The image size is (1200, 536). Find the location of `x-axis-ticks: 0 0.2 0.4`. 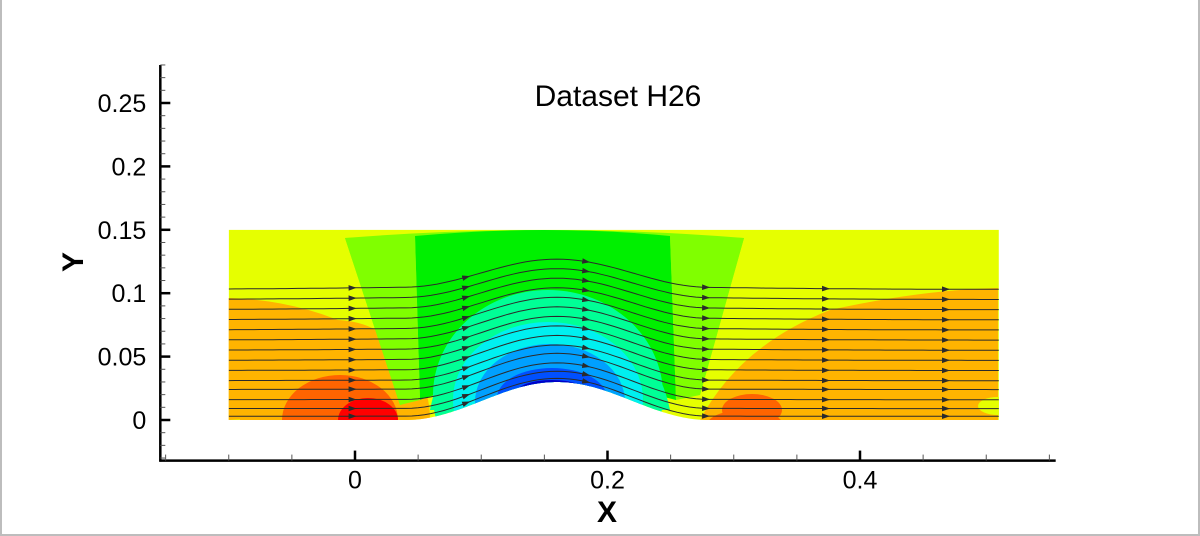

x-axis-ticks: 0 0.2 0.4 is located at coordinates (607, 472).